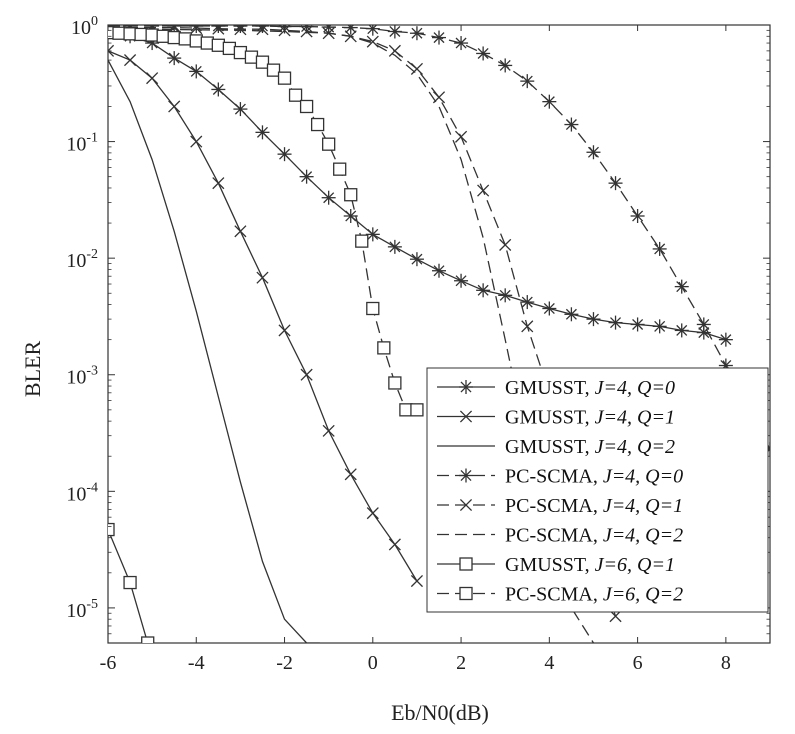  I want to click on legend-entry: GMUSST, J=4, Q=0, so click(556, 388).